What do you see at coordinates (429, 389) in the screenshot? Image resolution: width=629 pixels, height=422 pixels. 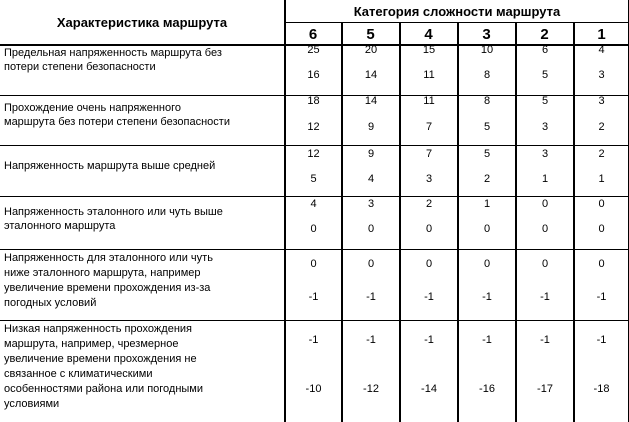 I see `value-cell: -14` at bounding box center [429, 389].